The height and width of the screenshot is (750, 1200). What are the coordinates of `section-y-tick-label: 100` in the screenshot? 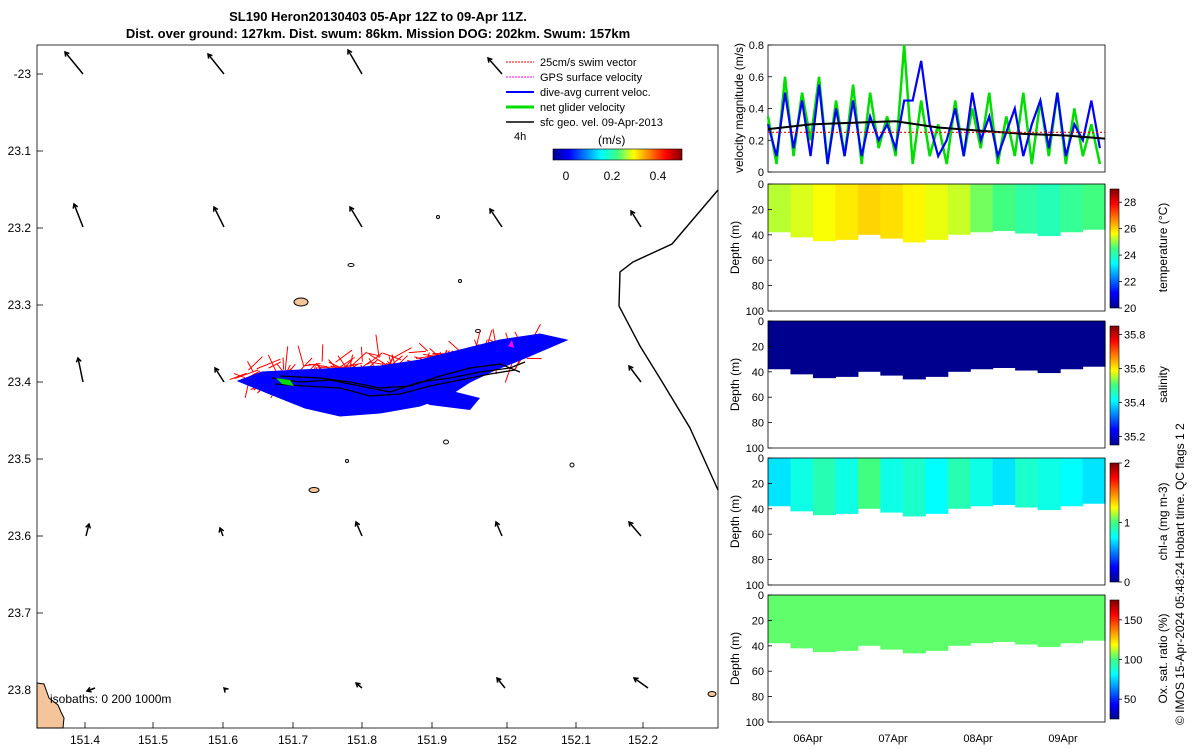 It's located at (755, 312).